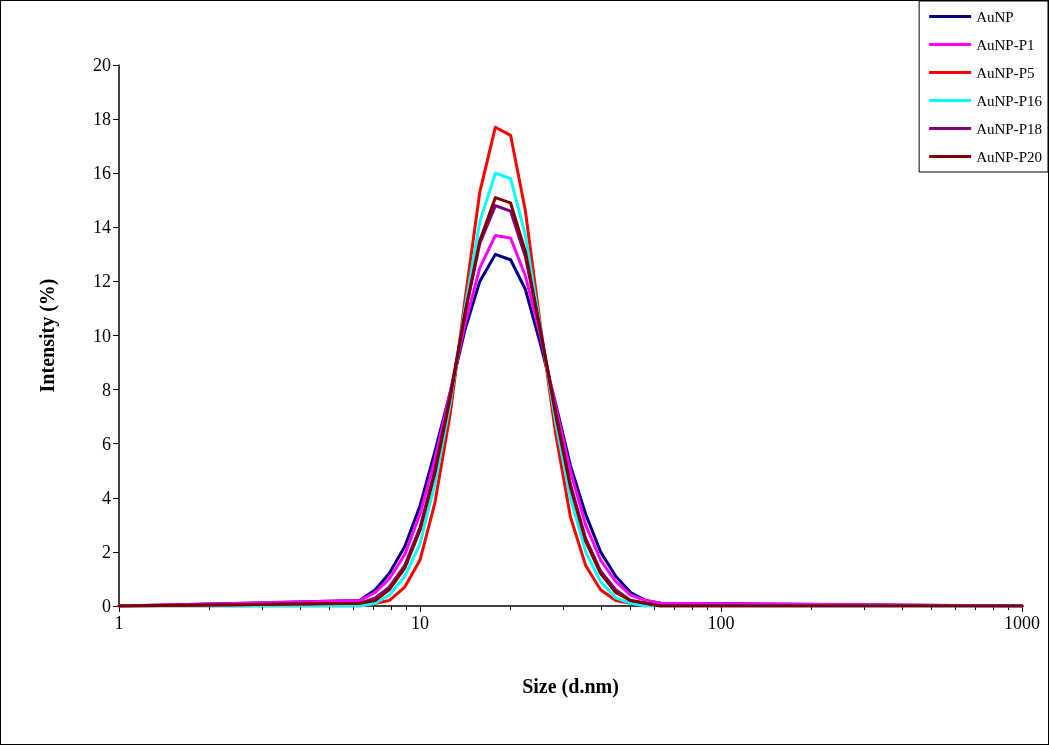 This screenshot has width=1049, height=745. What do you see at coordinates (1022, 623) in the screenshot?
I see `x-tick-label: 1000` at bounding box center [1022, 623].